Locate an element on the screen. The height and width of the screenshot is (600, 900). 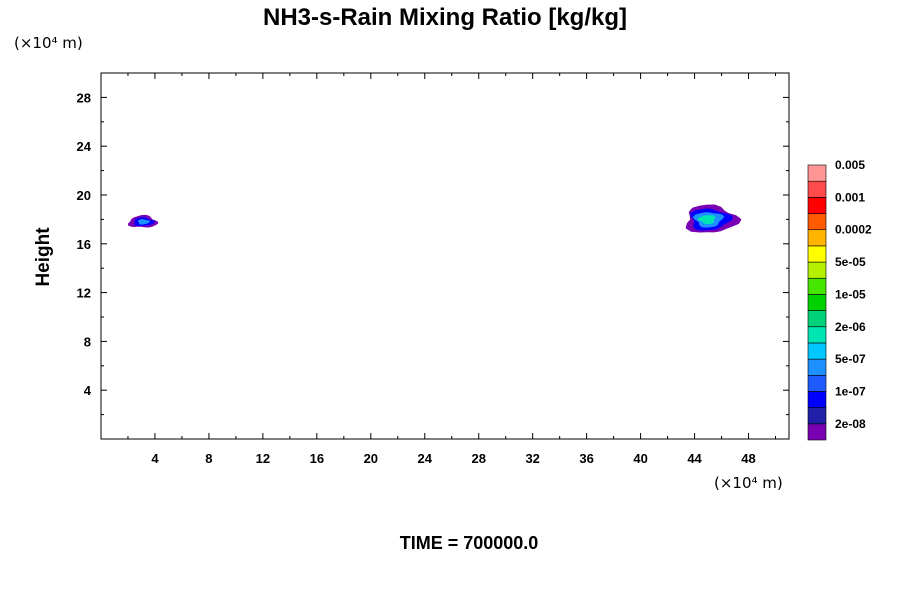
x-tick-label: 36 is located at coordinates (586, 458).